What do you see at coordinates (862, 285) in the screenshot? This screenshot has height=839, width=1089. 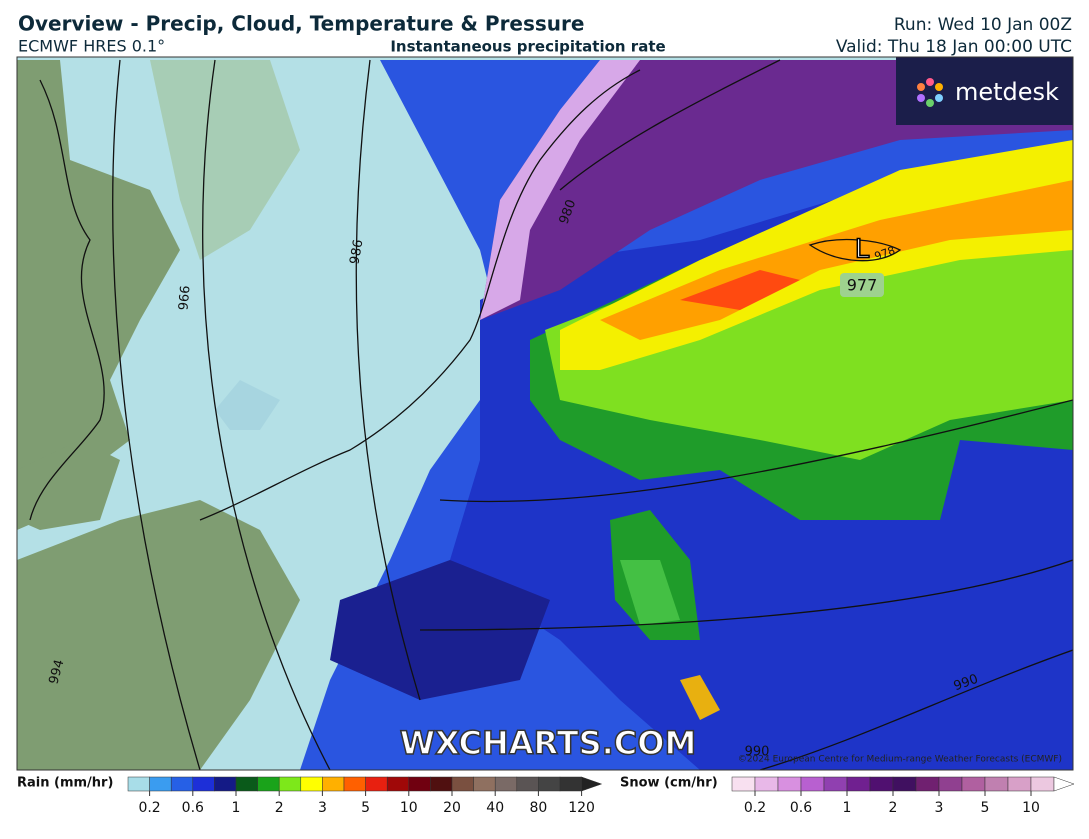 I see `low-value: 977` at bounding box center [862, 285].